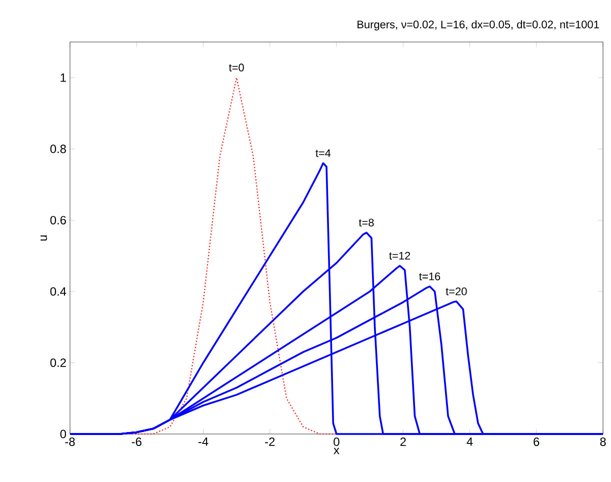  I want to click on x-tick-label: 4, so click(469, 442).